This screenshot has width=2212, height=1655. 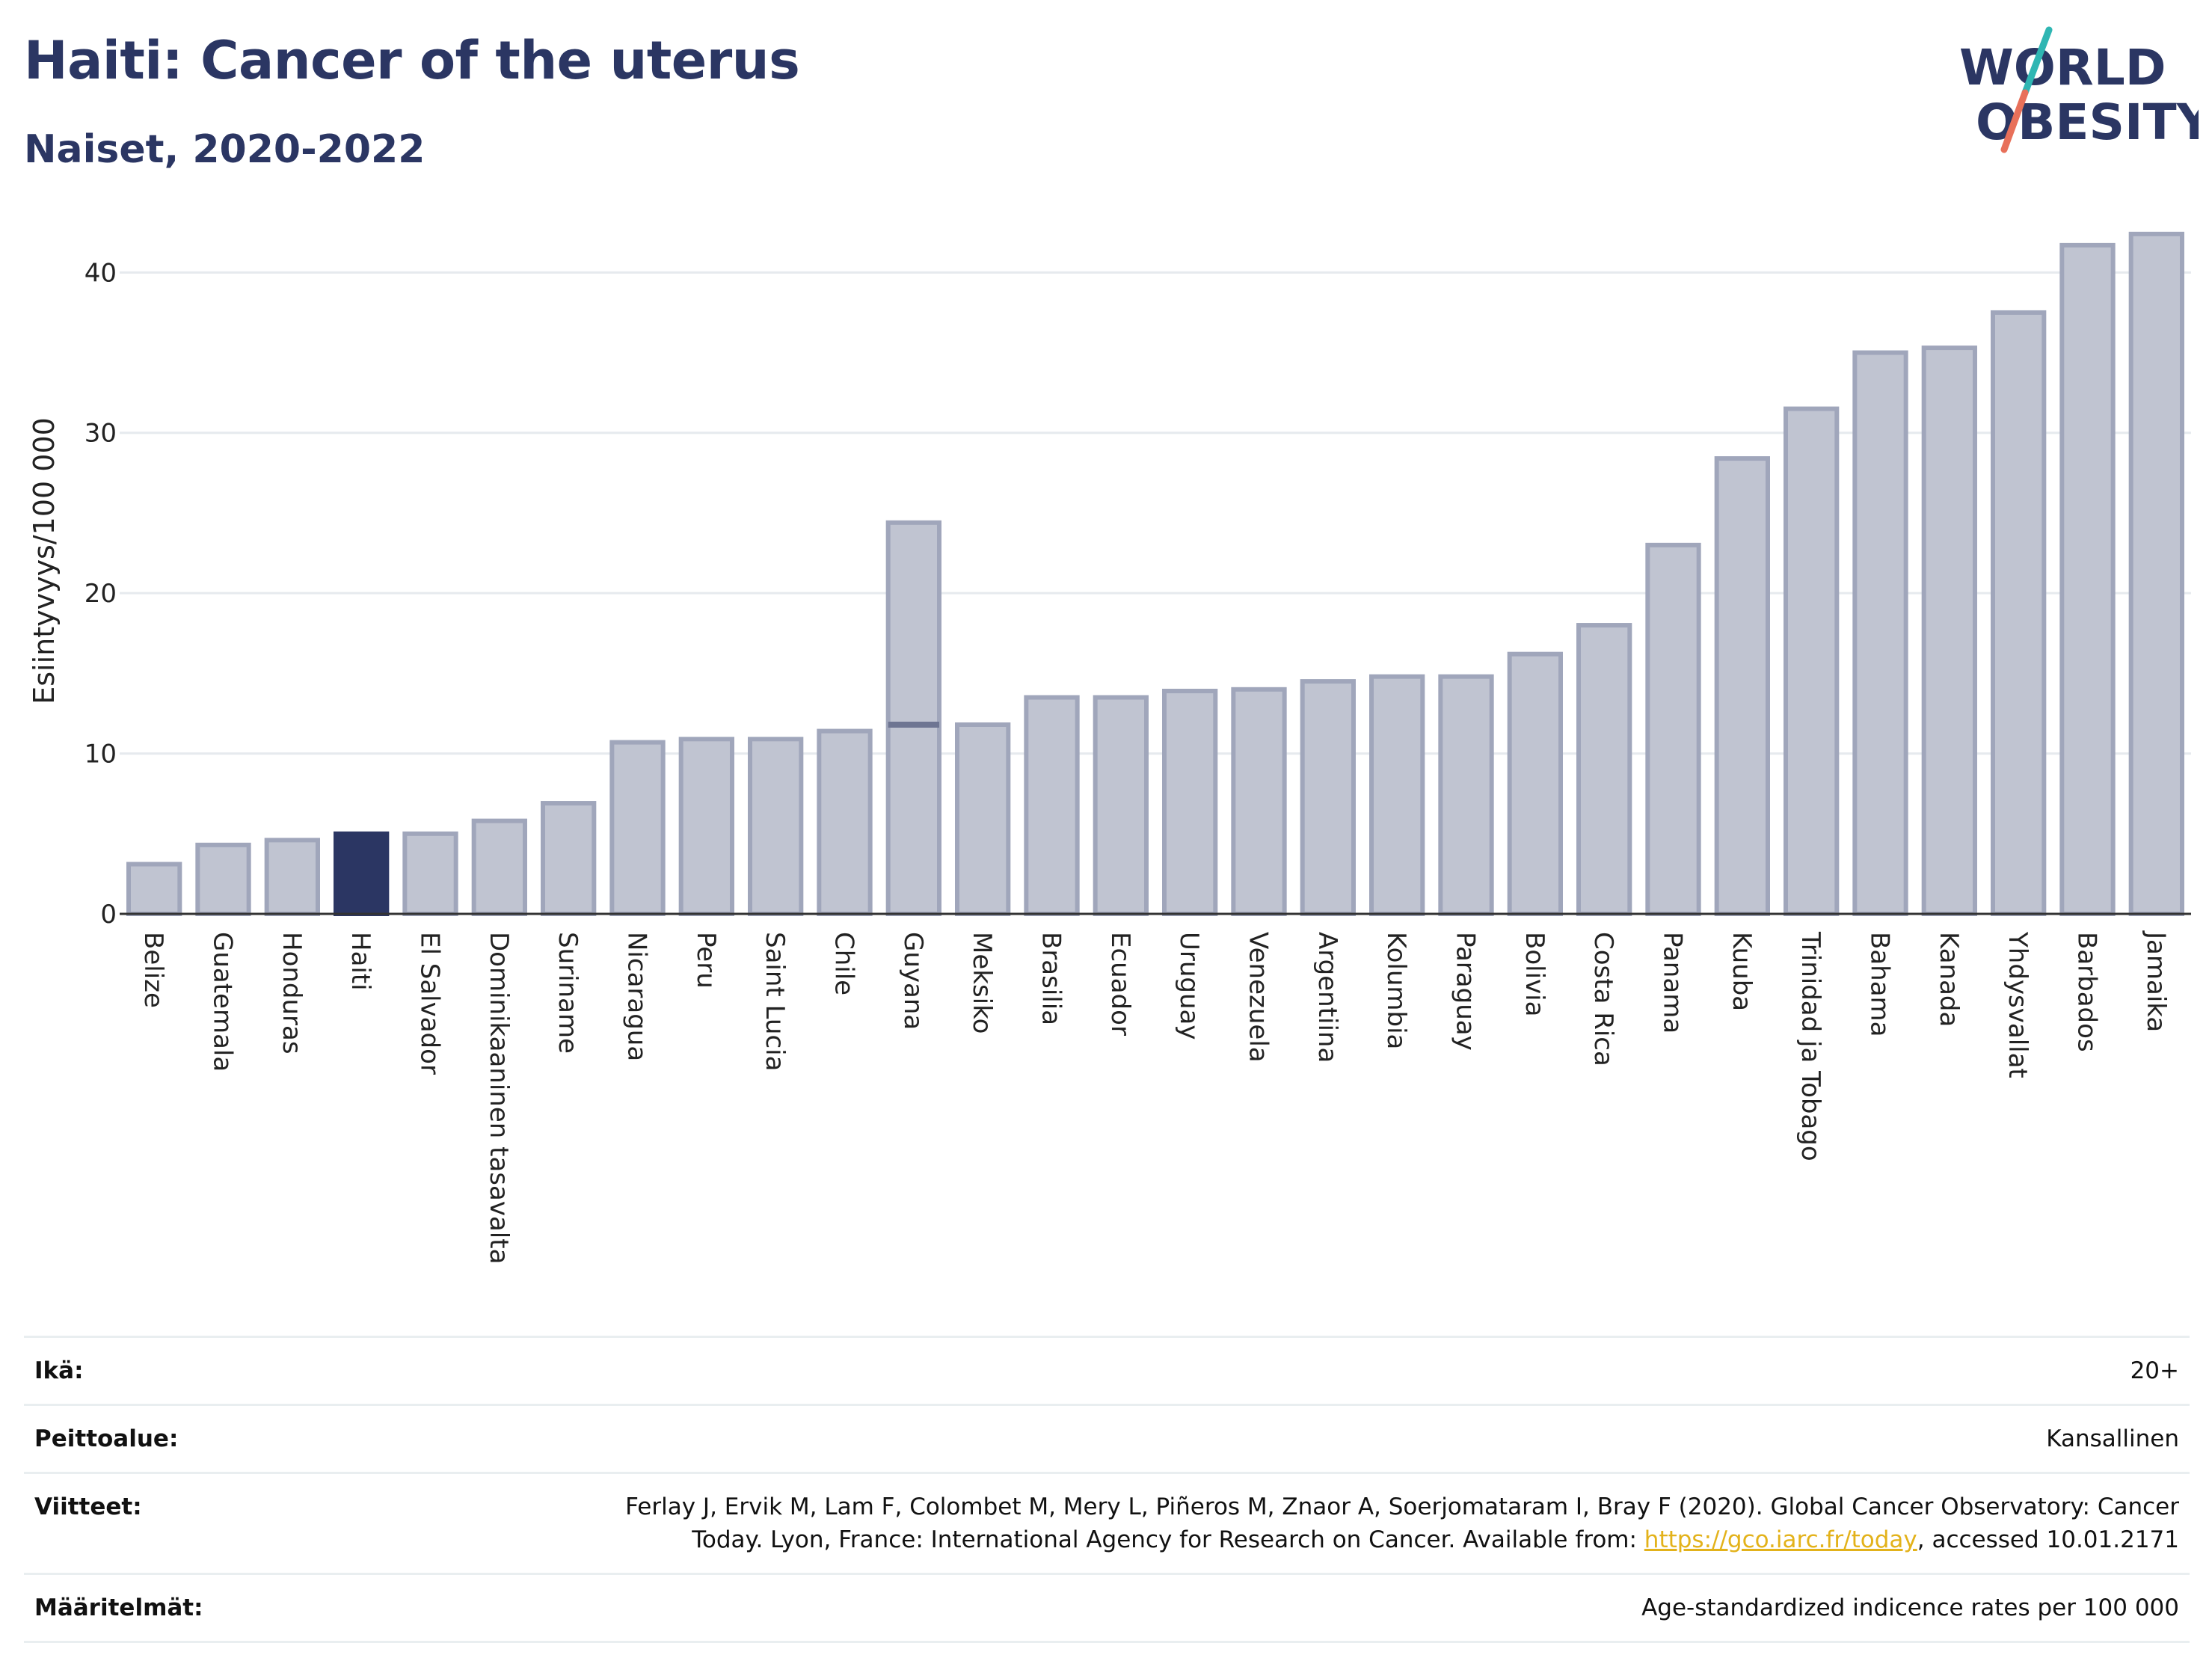 What do you see at coordinates (1673, 983) in the screenshot?
I see `x-tick-label: Panama` at bounding box center [1673, 983].